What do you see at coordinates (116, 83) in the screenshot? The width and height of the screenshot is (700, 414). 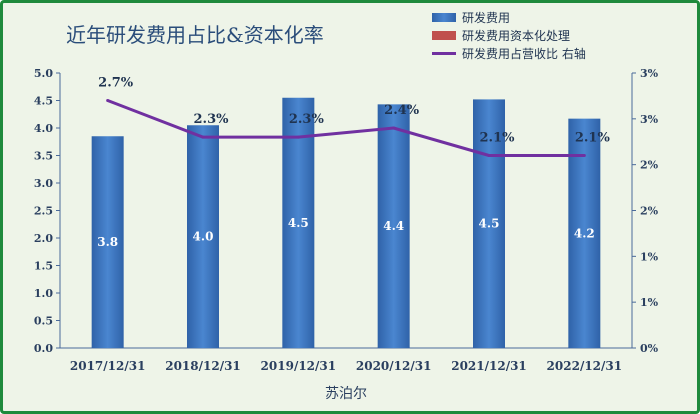 I see `line-data-label: 2.7%` at bounding box center [116, 83].